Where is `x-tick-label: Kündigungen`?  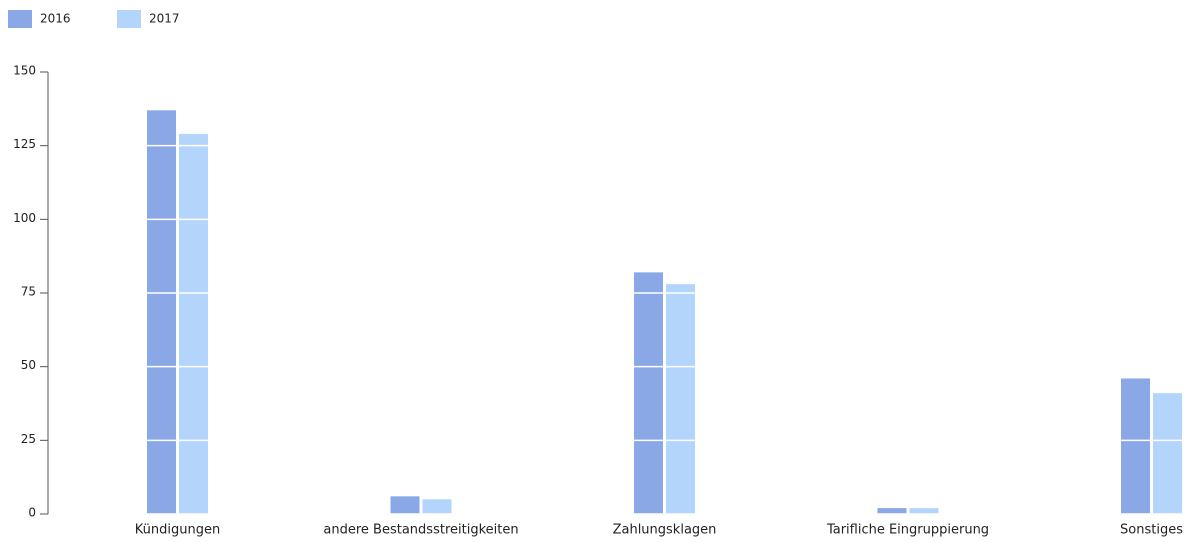 x-tick-label: Kündigungen is located at coordinates (177, 530).